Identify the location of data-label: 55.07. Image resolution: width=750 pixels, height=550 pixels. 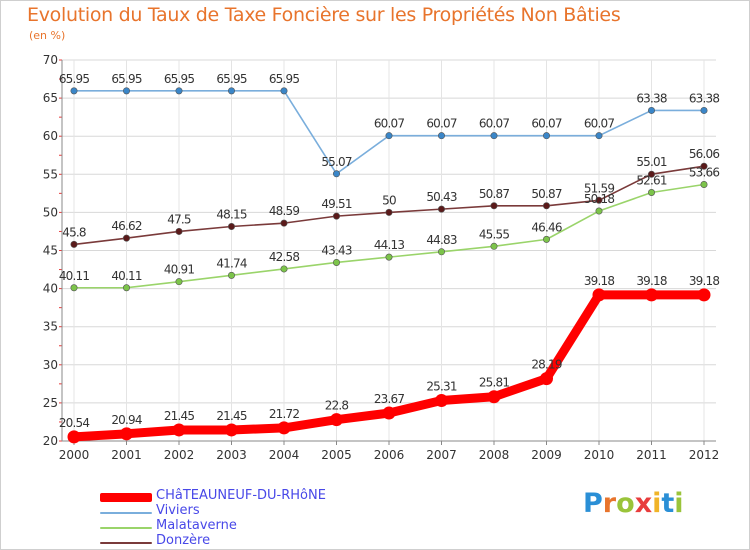
(336, 162).